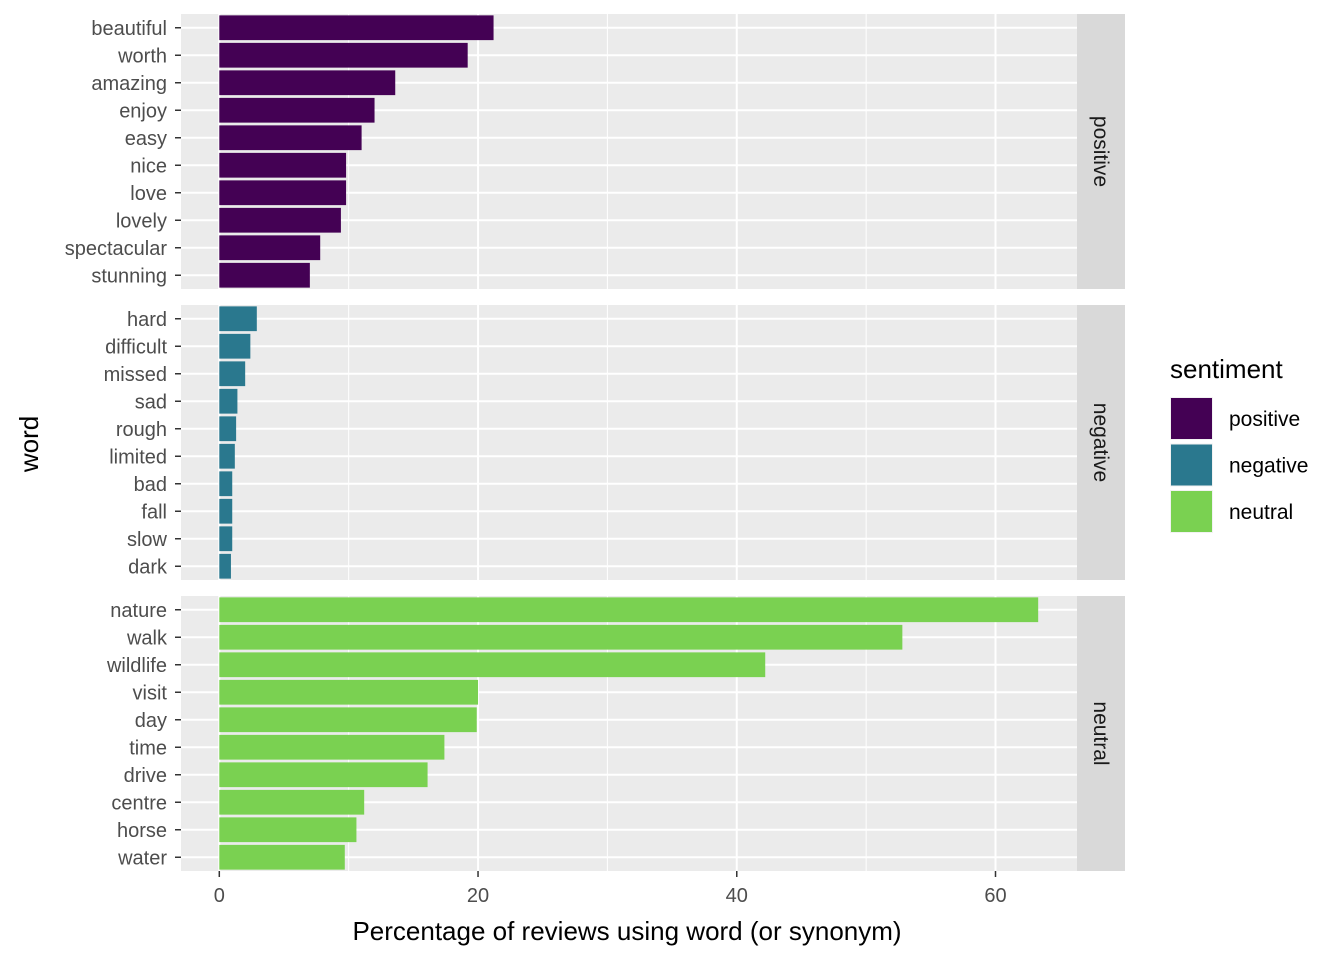 Image resolution: width=1344 pixels, height=960 pixels. Describe the element at coordinates (129, 276) in the screenshot. I see `y-tick-label: stunning` at that location.